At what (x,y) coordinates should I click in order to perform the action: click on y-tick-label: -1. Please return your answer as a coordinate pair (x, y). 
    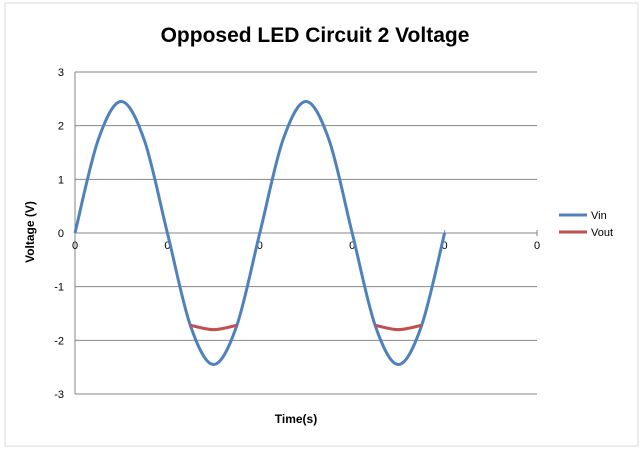
    Looking at the image, I should click on (59, 288).